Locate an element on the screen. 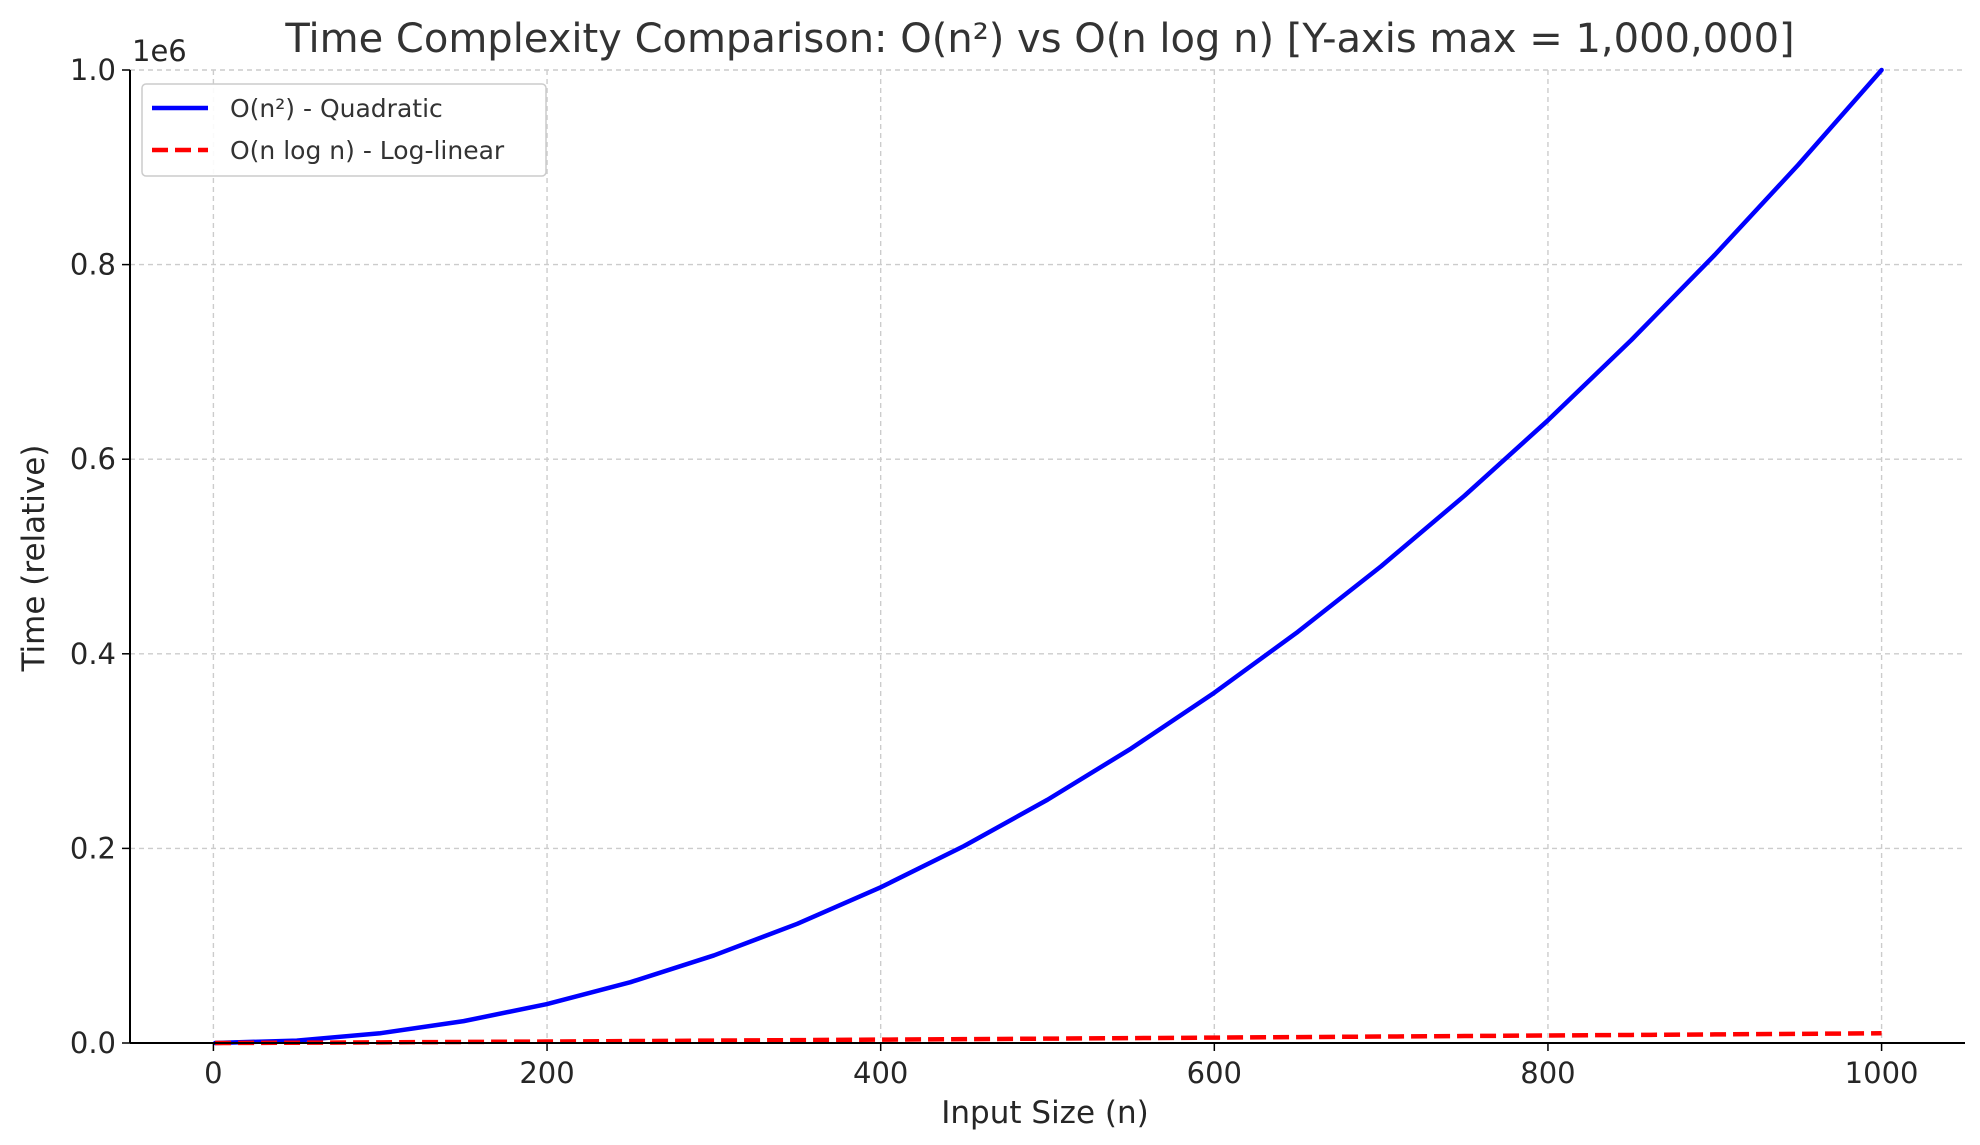  x-tick-label: 1000 is located at coordinates (1882, 1073).